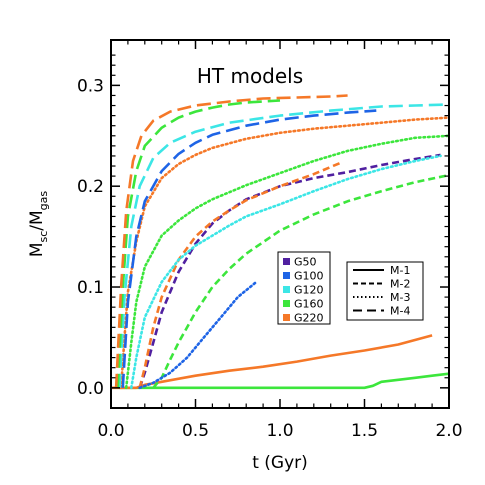 Image resolution: width=485 pixels, height=485 pixels. What do you see at coordinates (448, 431) in the screenshot?
I see `x-tick-label: 2.0` at bounding box center [448, 431].